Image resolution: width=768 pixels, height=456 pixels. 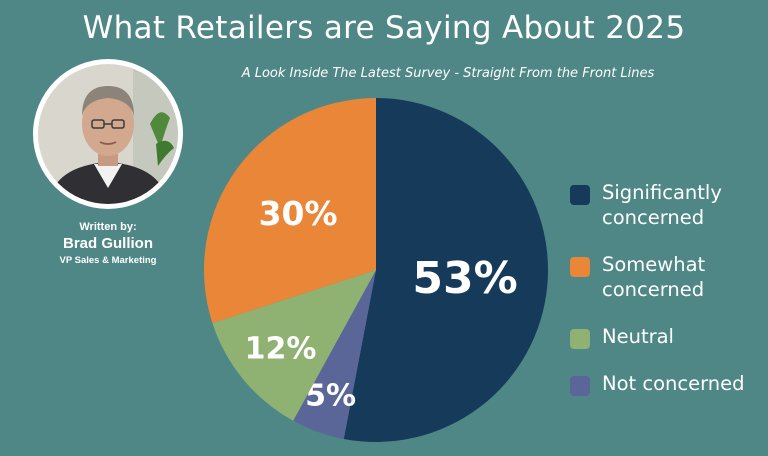 I want to click on pie-slice-neutral, so click(x=294, y=345).